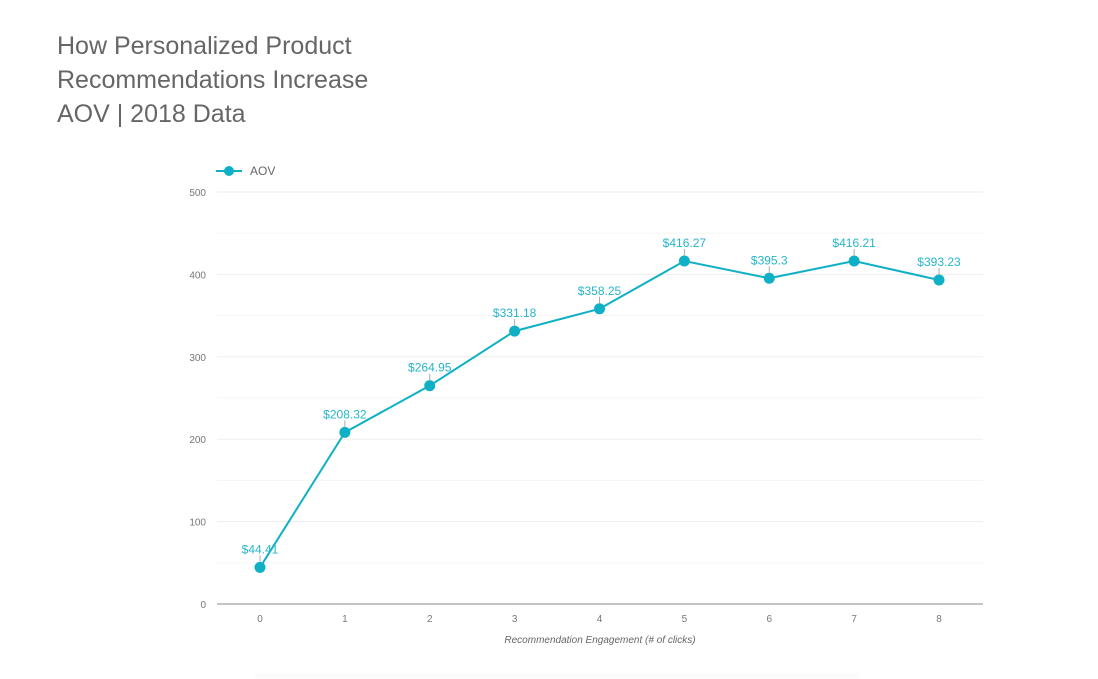  What do you see at coordinates (260, 549) in the screenshot?
I see `data-label: $44.41` at bounding box center [260, 549].